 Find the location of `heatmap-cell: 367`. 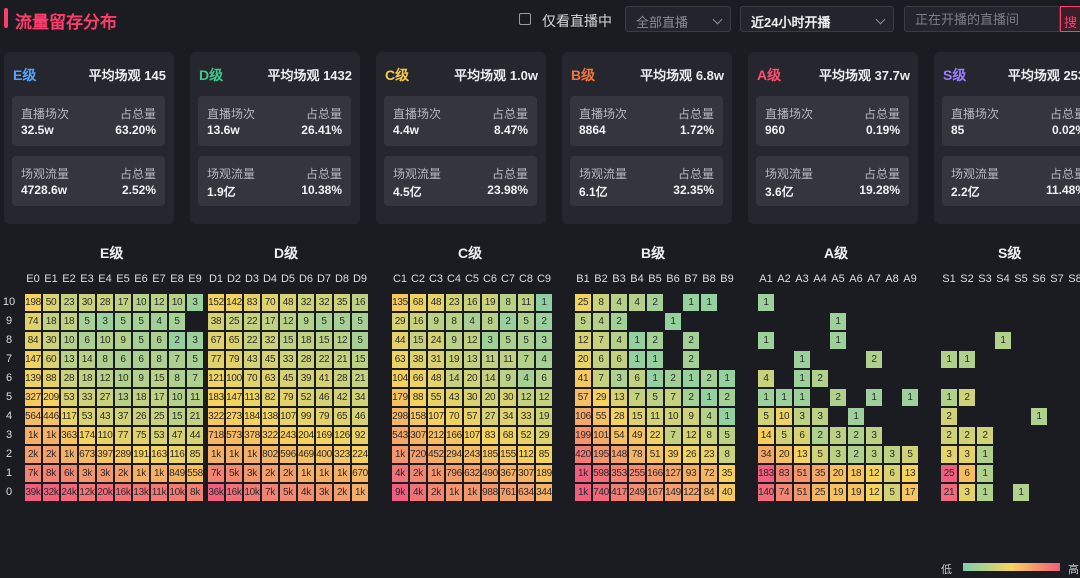

heatmap-cell: 367 is located at coordinates (508, 473).